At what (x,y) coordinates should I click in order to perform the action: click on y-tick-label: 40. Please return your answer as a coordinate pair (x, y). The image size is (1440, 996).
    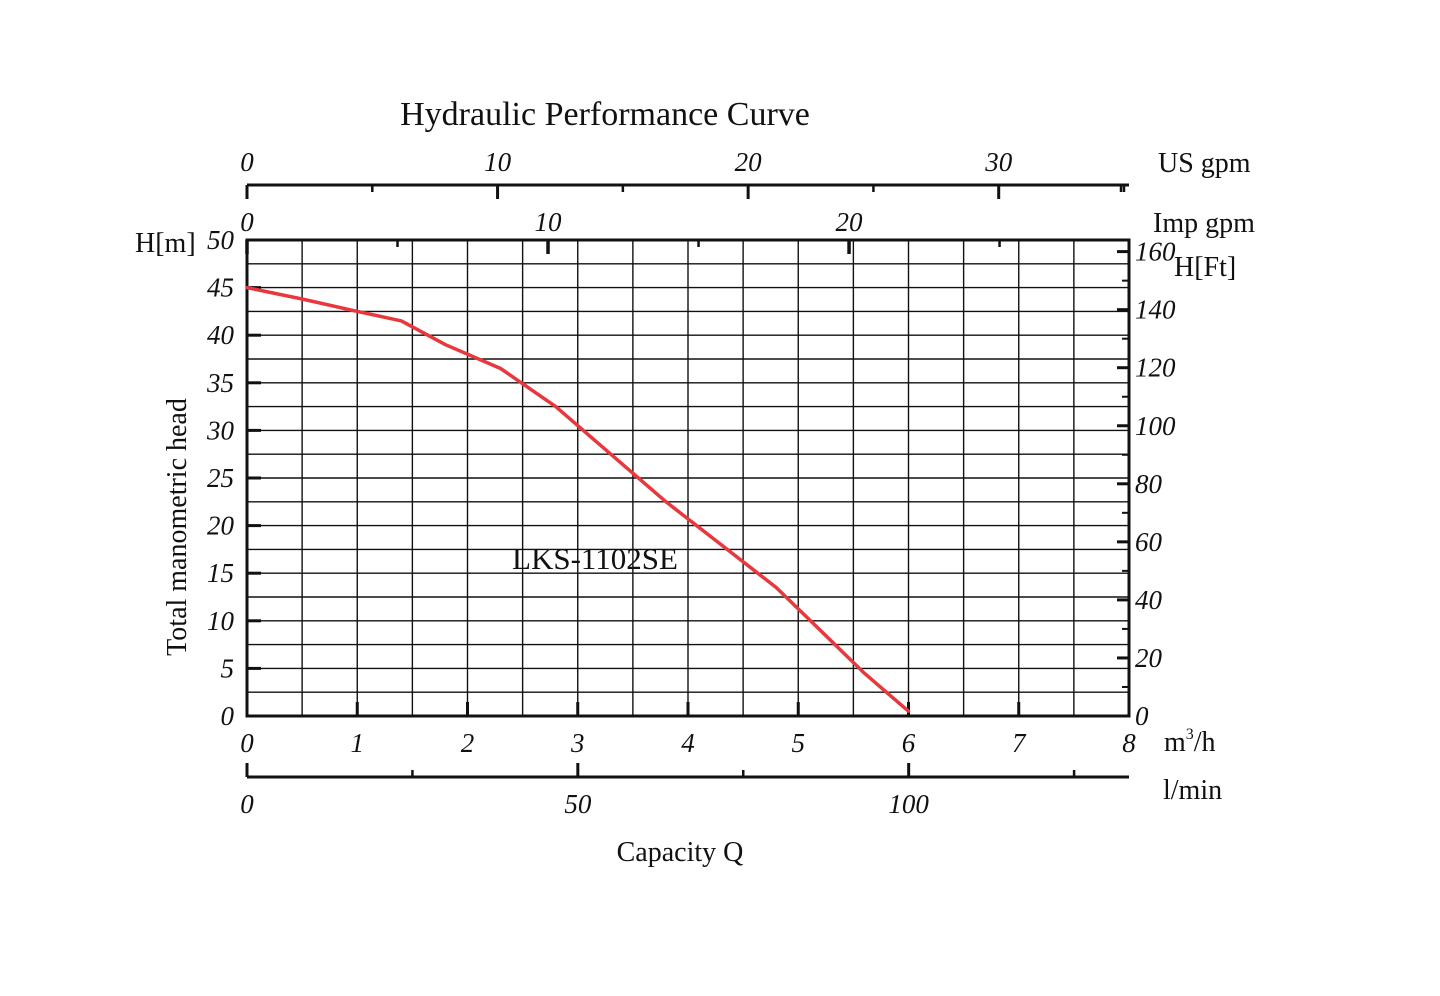
    Looking at the image, I should click on (221, 335).